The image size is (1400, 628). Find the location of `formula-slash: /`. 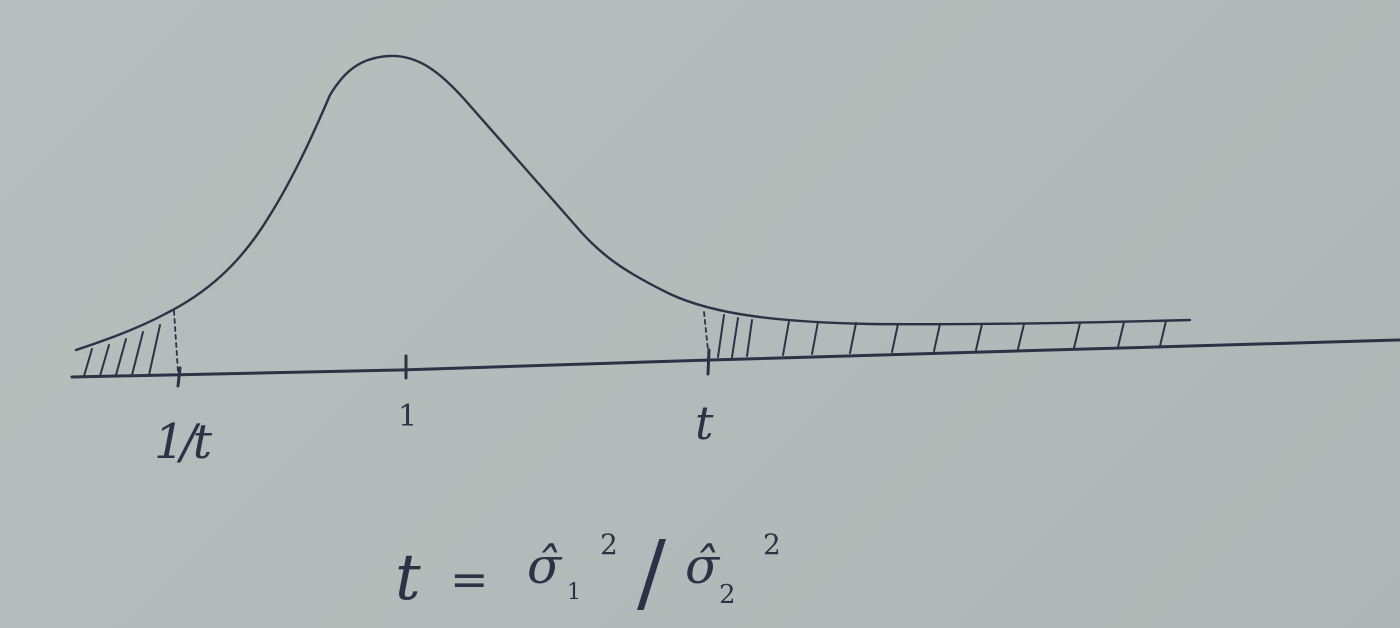

formula-slash: / is located at coordinates (651, 573).